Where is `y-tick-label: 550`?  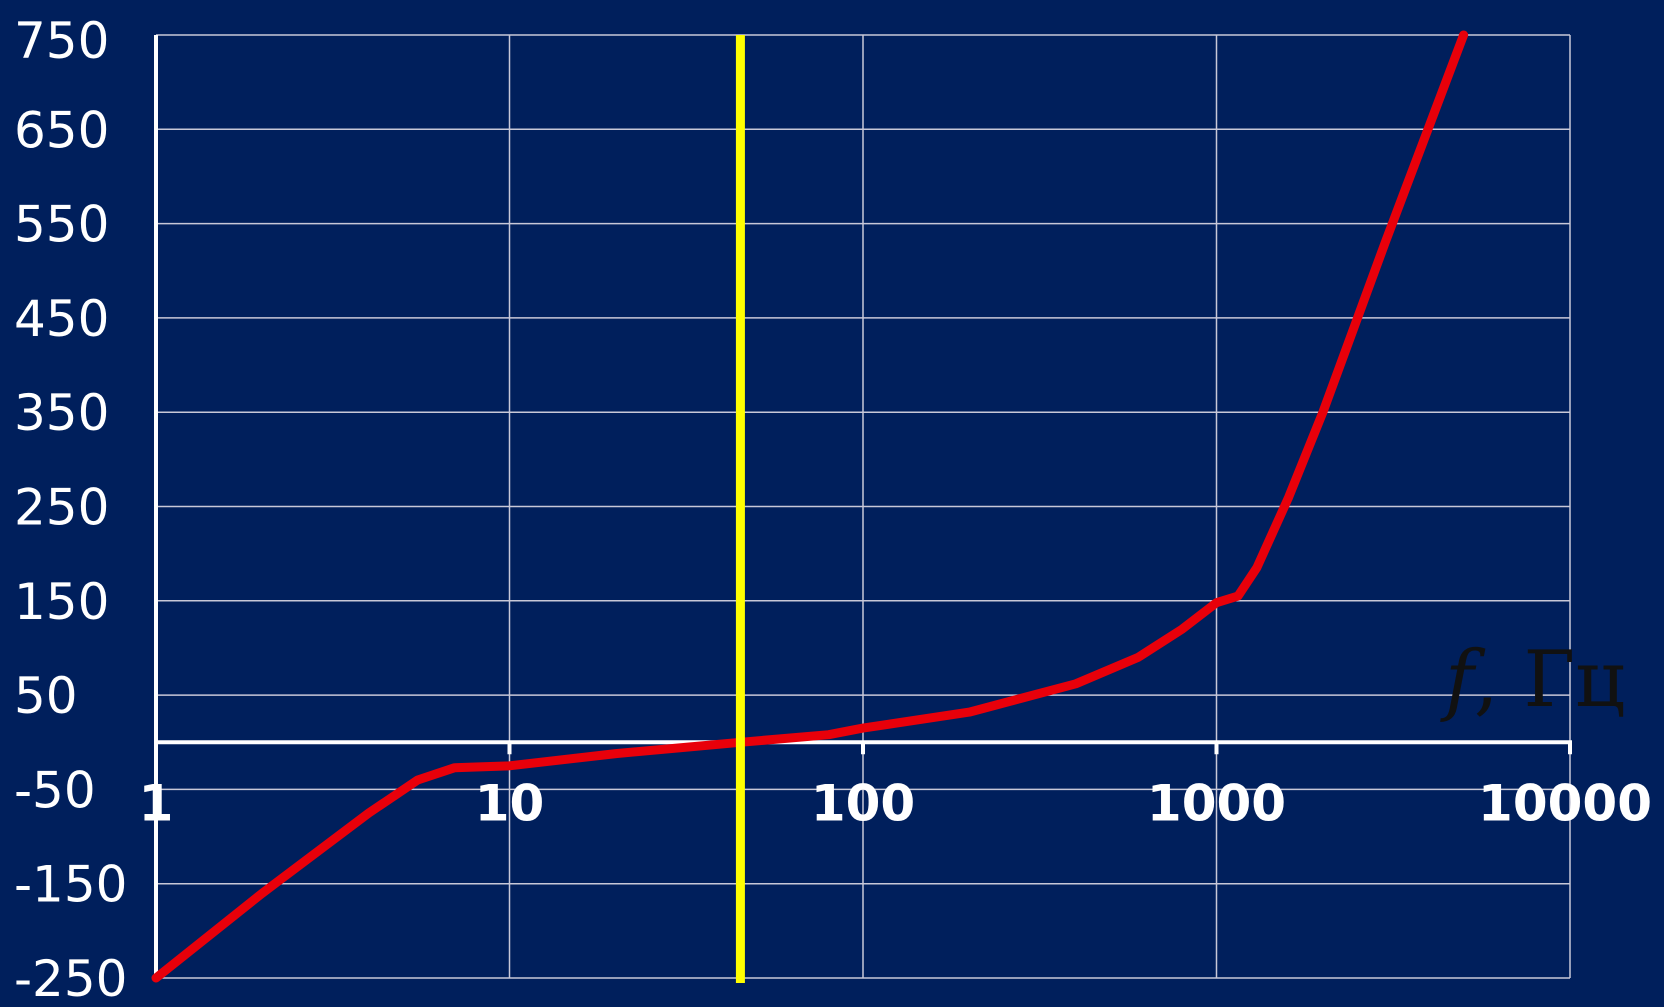
y-tick-label: 550 is located at coordinates (61, 225).